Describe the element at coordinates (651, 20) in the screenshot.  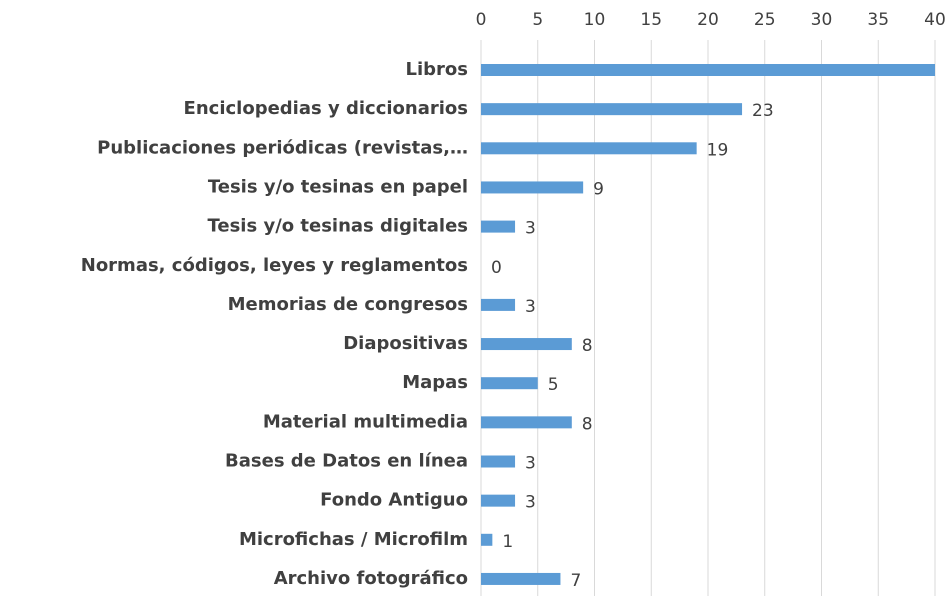
I see `x-tick-label: 15` at that location.